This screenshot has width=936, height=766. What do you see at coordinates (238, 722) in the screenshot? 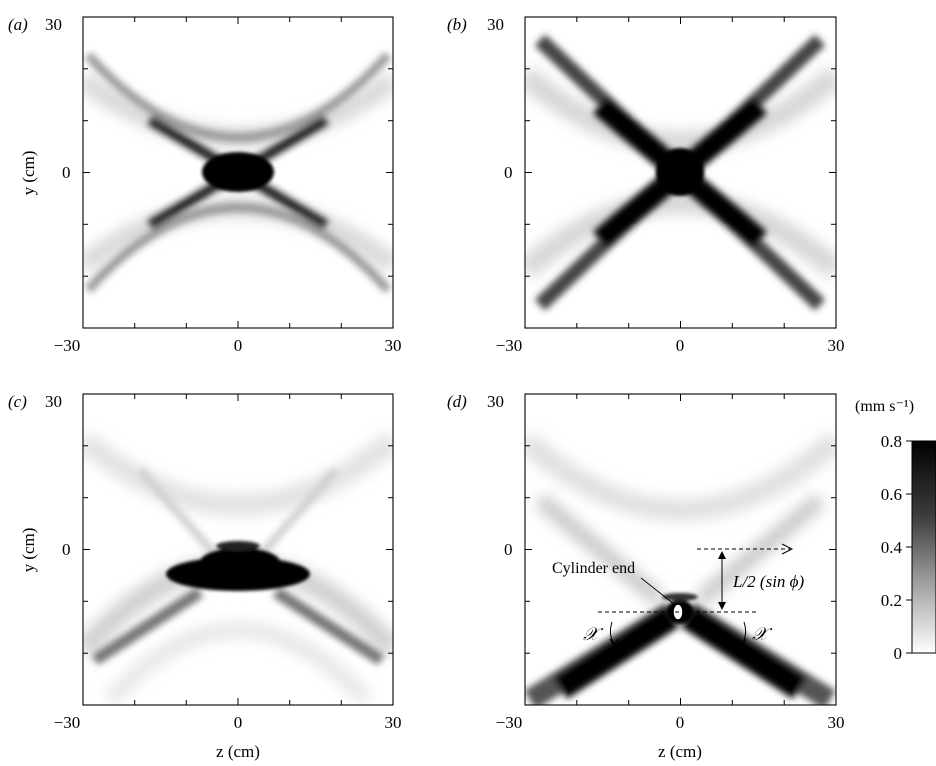
I see `panel-c-xtick-zero: 0` at bounding box center [238, 722].